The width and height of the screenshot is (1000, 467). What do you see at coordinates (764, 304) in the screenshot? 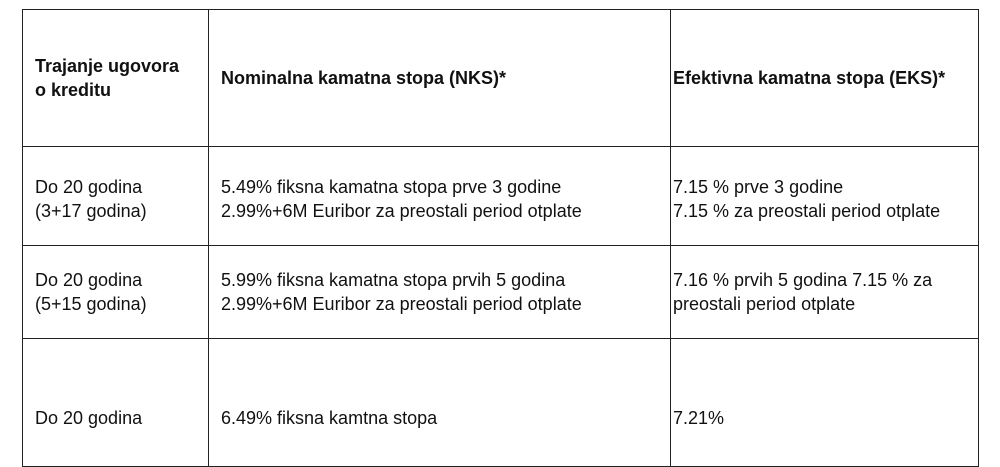
I see `cell-line: preostali period otplate` at bounding box center [764, 304].